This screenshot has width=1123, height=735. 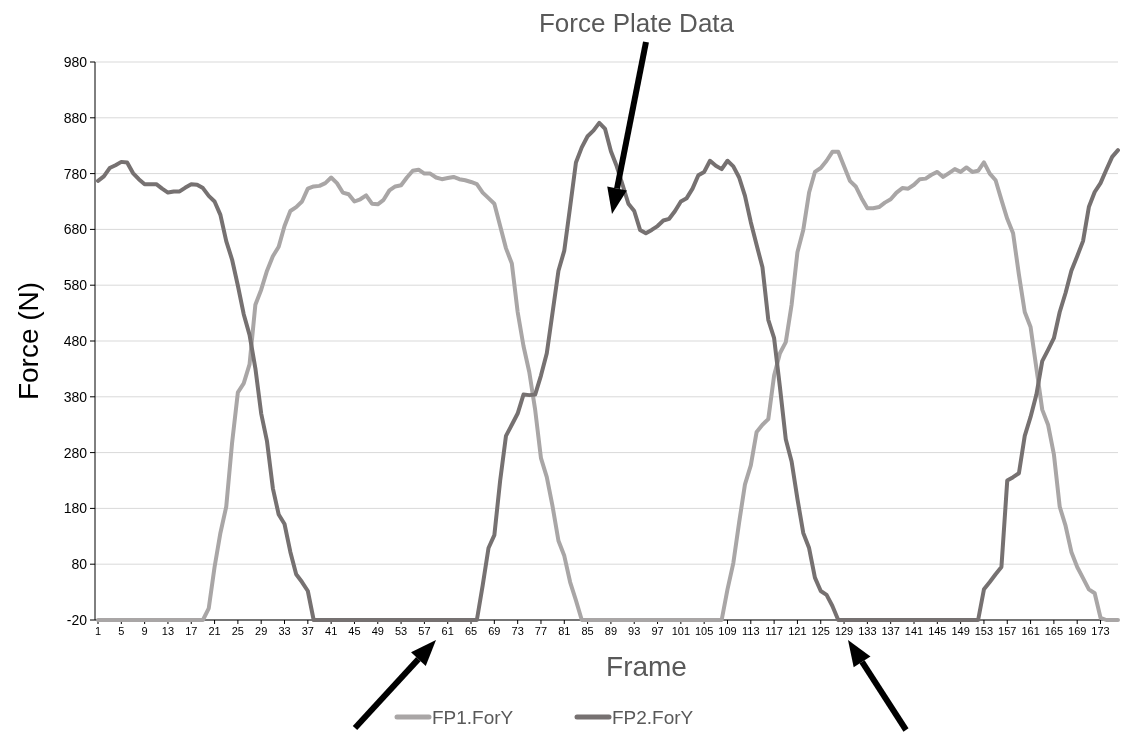 I want to click on x-tick-label: 49, so click(x=377, y=631).